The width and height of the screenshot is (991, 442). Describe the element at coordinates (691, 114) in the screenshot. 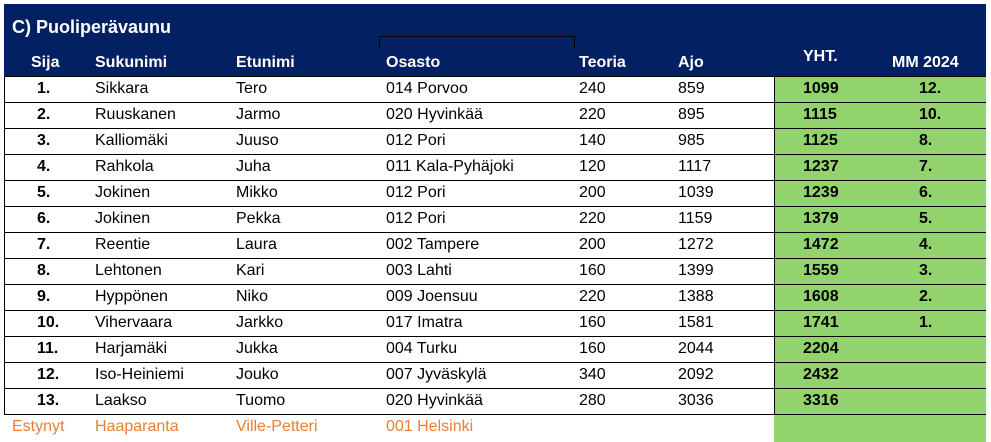

I see `cell-ajo: 895` at that location.